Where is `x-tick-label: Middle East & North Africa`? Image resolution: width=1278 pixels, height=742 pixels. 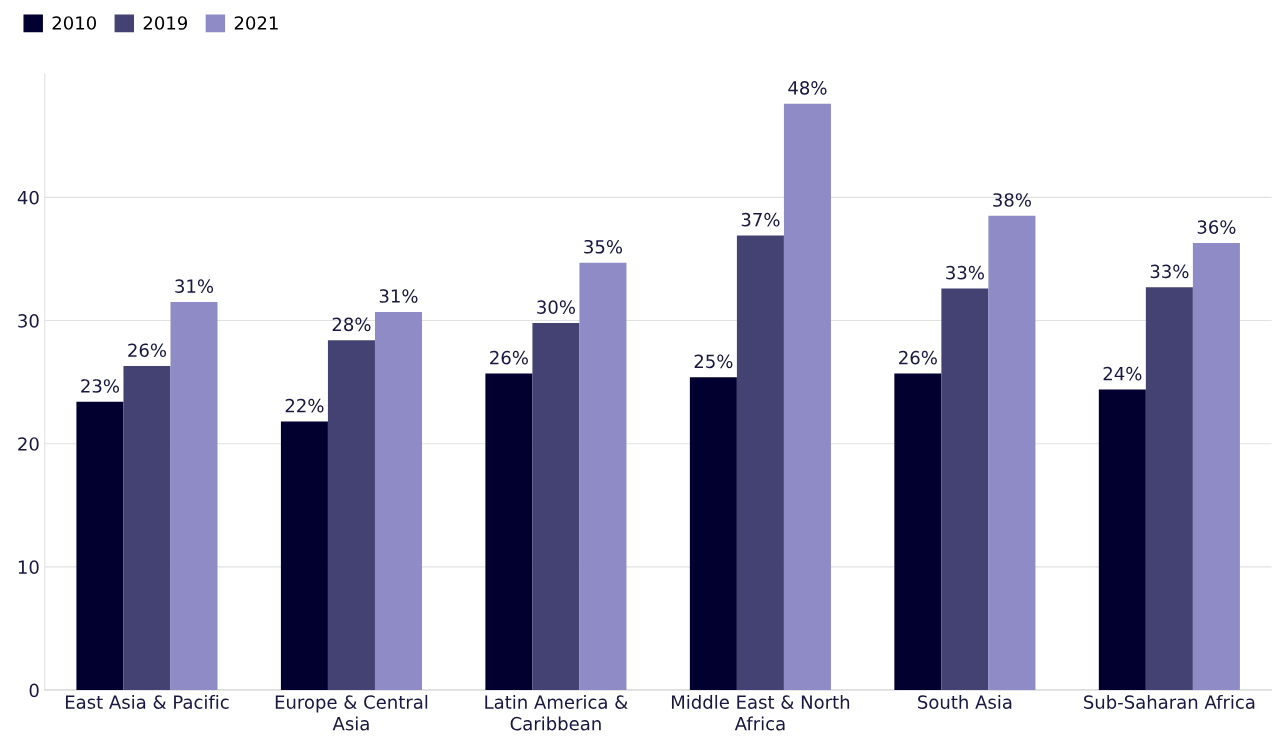
x-tick-label: Middle East & North Africa is located at coordinates (760, 712).